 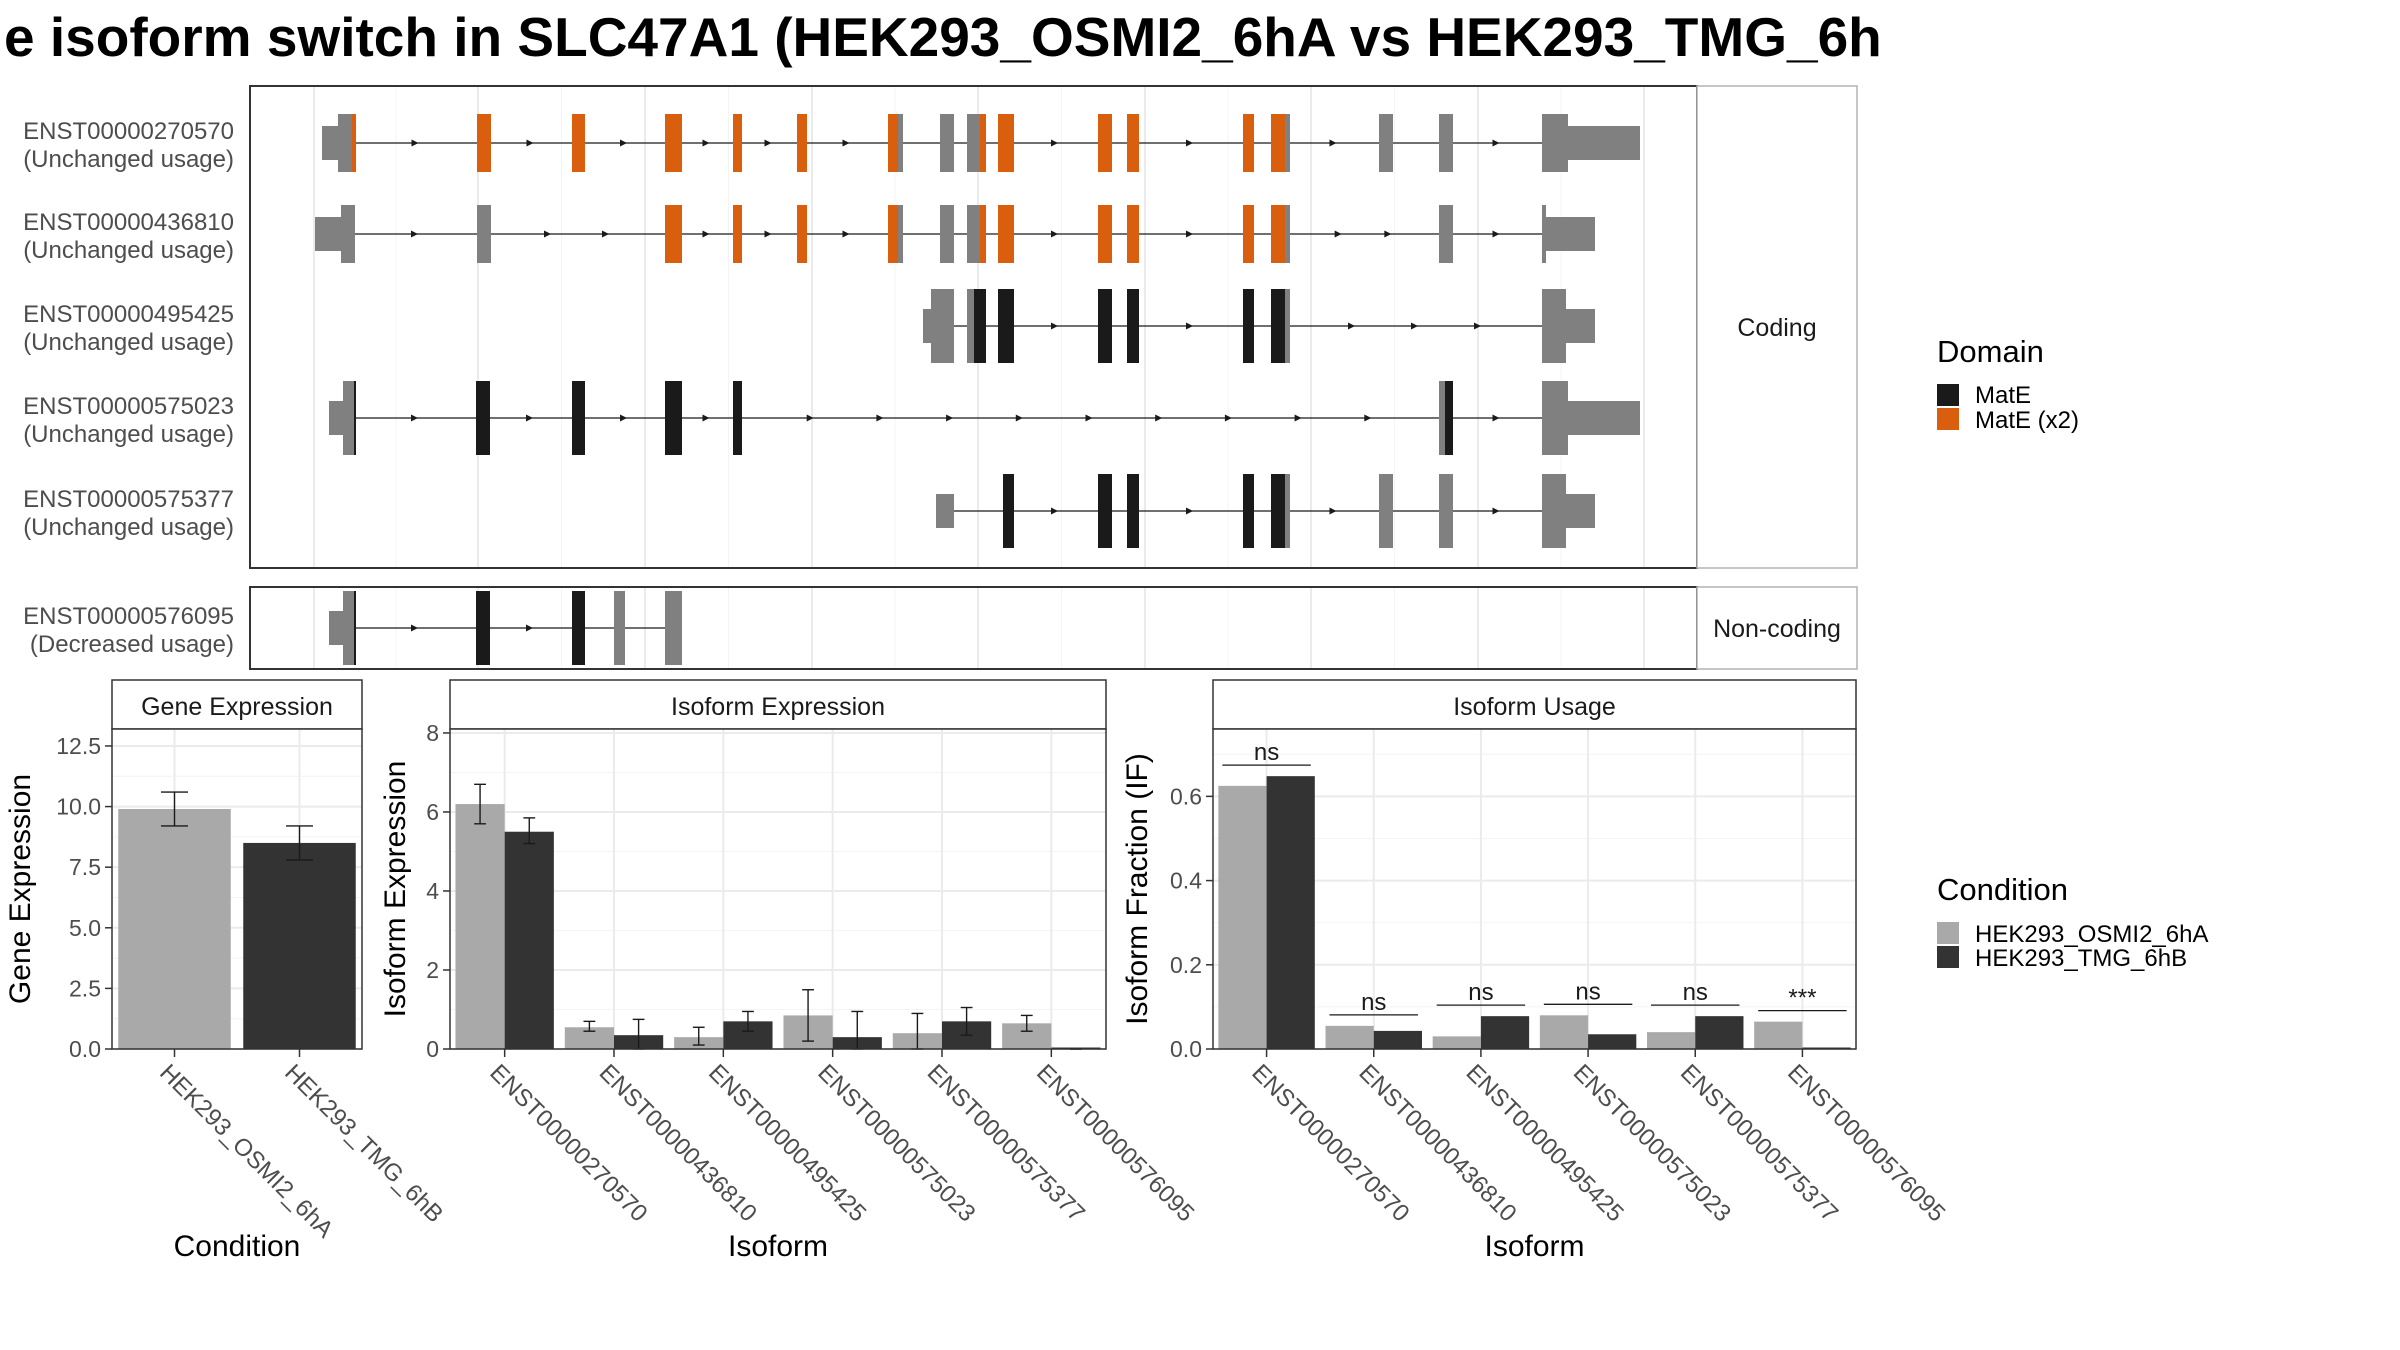 I want to click on noncoding-panel: Non-coding, so click(x=1053, y=628).